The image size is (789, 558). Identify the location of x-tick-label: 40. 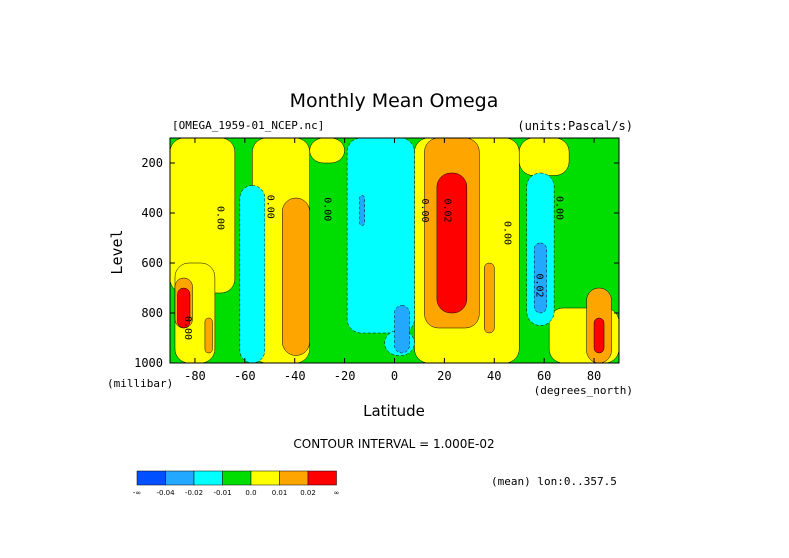
(494, 376).